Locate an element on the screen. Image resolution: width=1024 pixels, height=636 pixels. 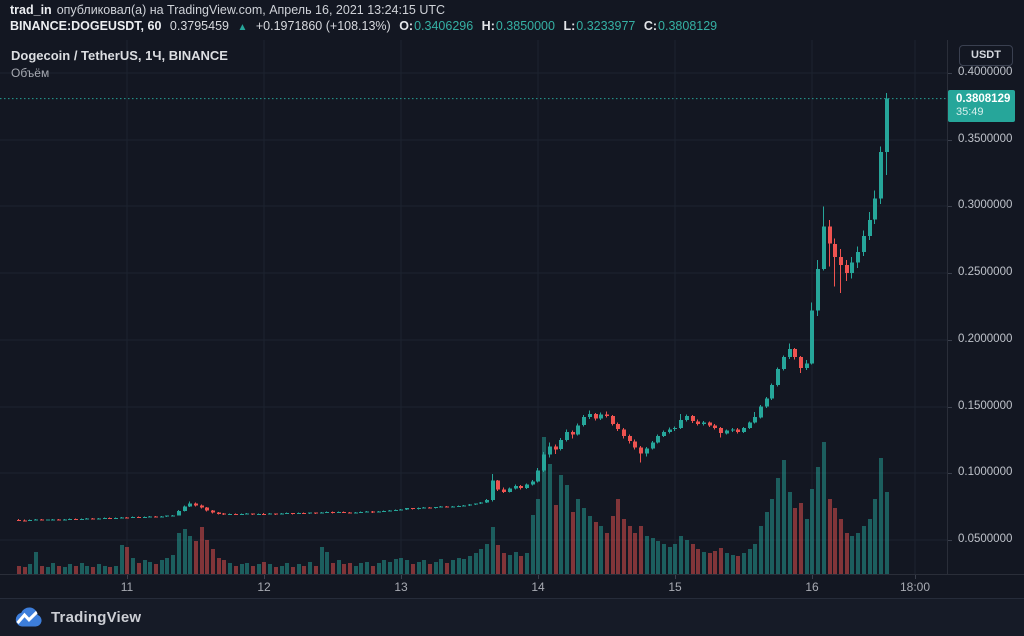
volume-indicator-label: Объём is located at coordinates (30, 73).